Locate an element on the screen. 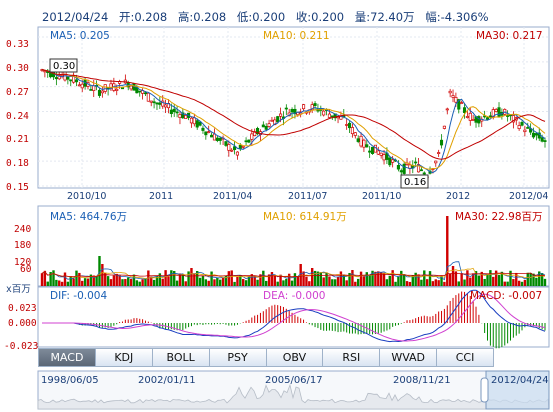 The width and height of the screenshot is (553, 412). high-marker-label: 0.30 is located at coordinates (64, 66).